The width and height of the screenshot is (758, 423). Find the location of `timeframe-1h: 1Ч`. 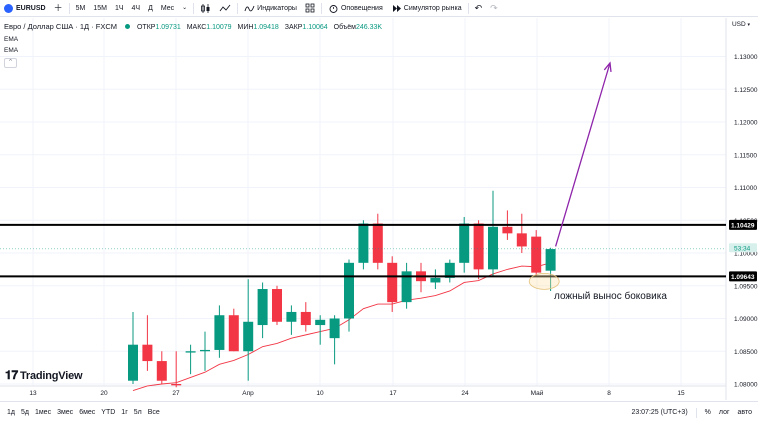

timeframe-1h: 1Ч is located at coordinates (119, 8).